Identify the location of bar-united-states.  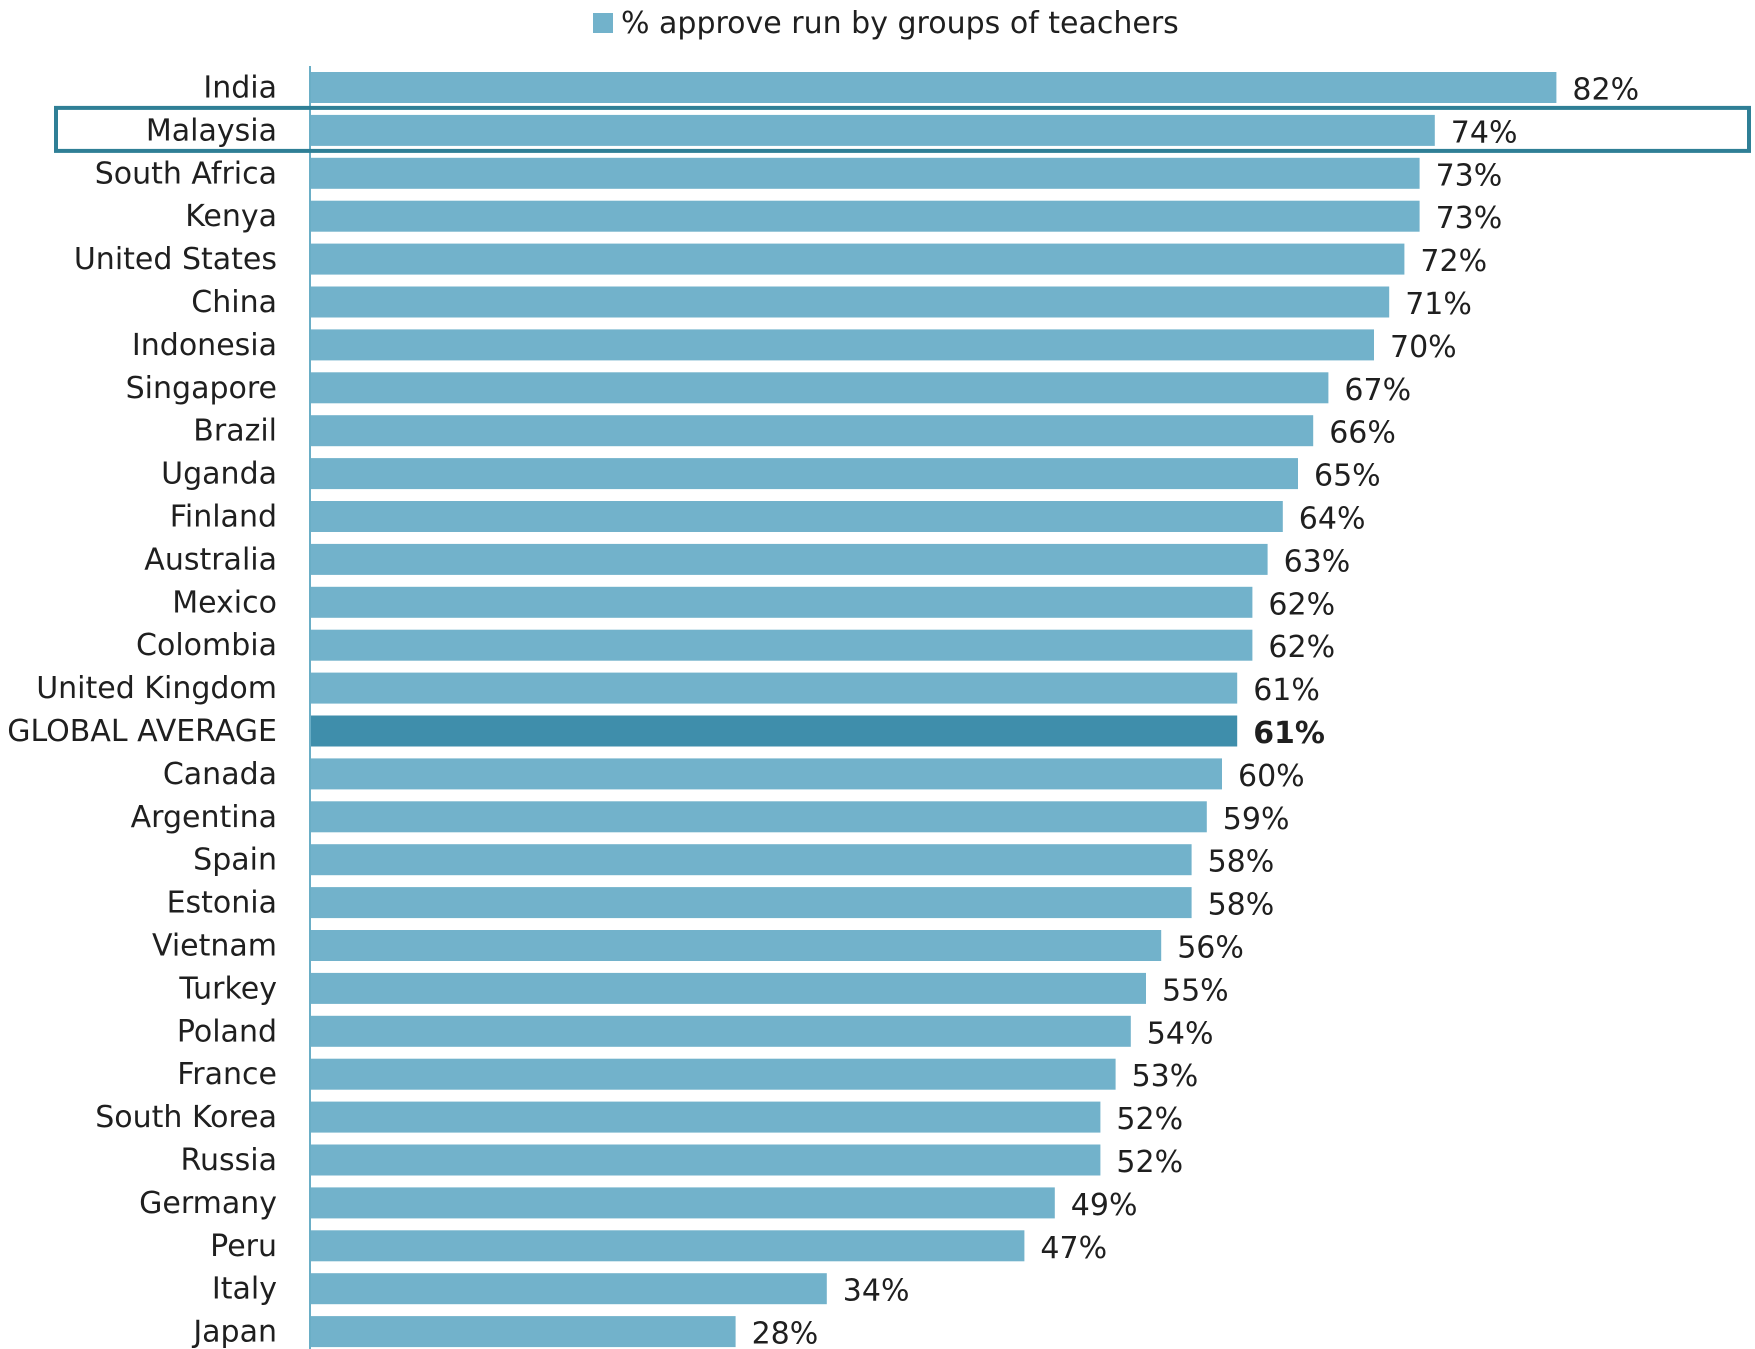
(857, 259).